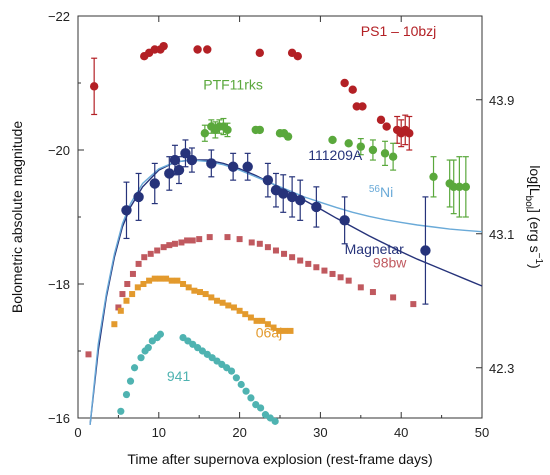 Image resolution: width=550 pixels, height=475 pixels. I want to click on y2-title-main: log[L, so click(535, 180).